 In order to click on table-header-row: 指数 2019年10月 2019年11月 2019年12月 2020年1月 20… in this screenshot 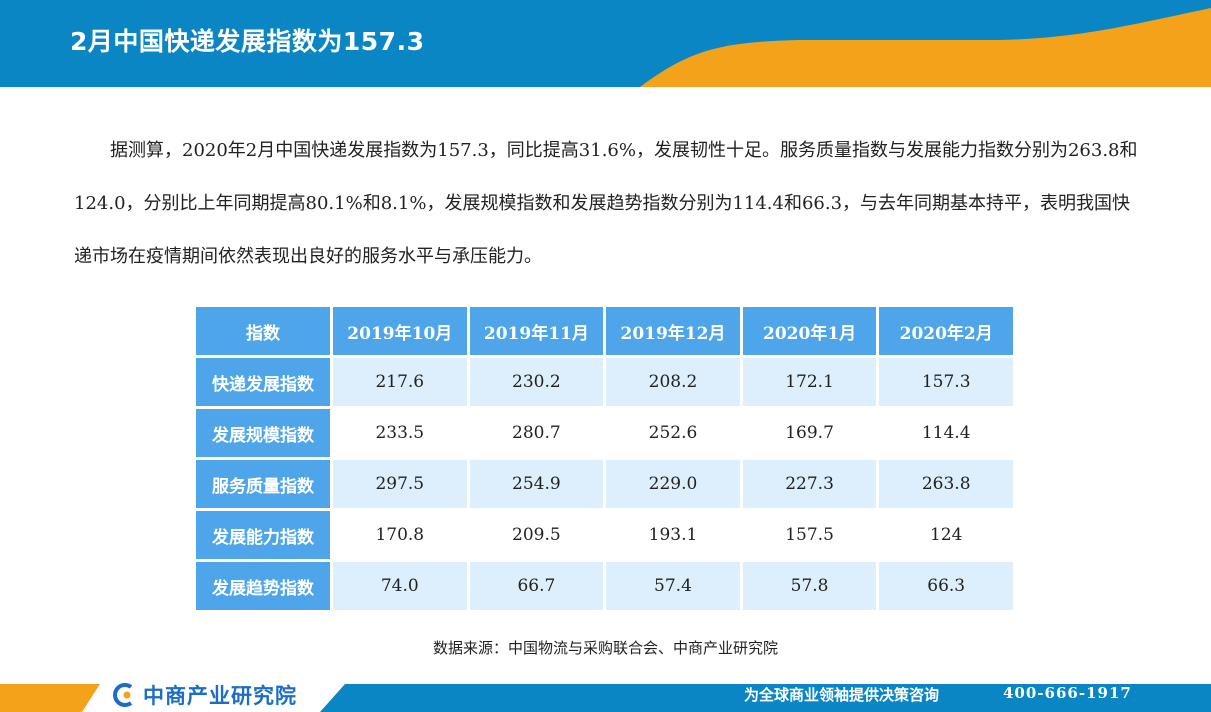, I will do `click(604, 331)`.